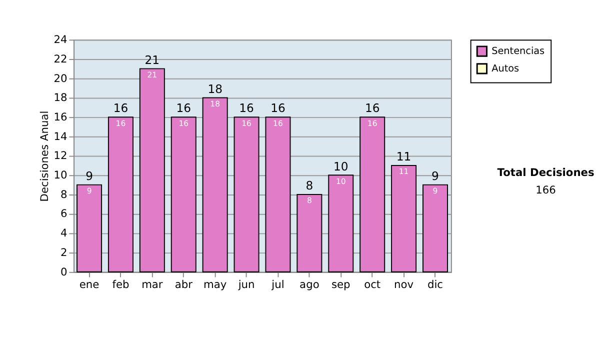 This screenshot has width=600, height=340. Describe the element at coordinates (152, 59) in the screenshot. I see `total-label: 21` at that location.